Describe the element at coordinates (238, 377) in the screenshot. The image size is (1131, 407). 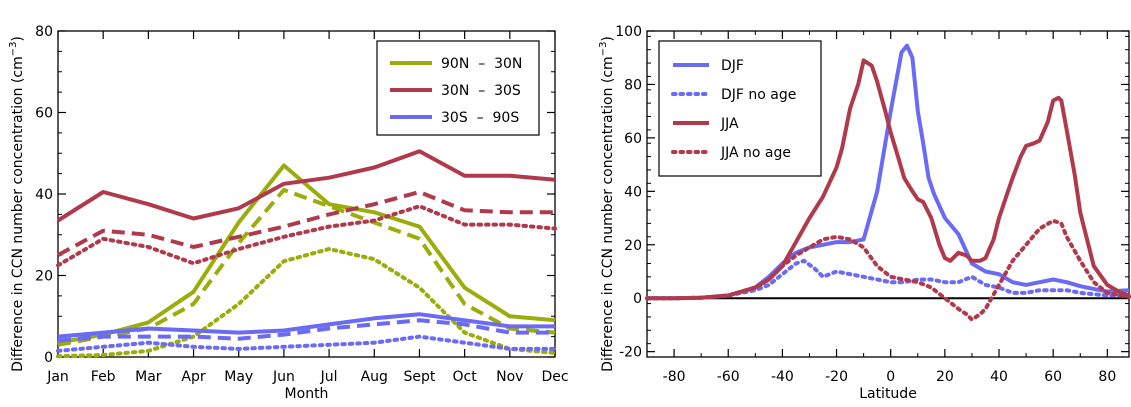
I see `x-tick-label: May` at that location.